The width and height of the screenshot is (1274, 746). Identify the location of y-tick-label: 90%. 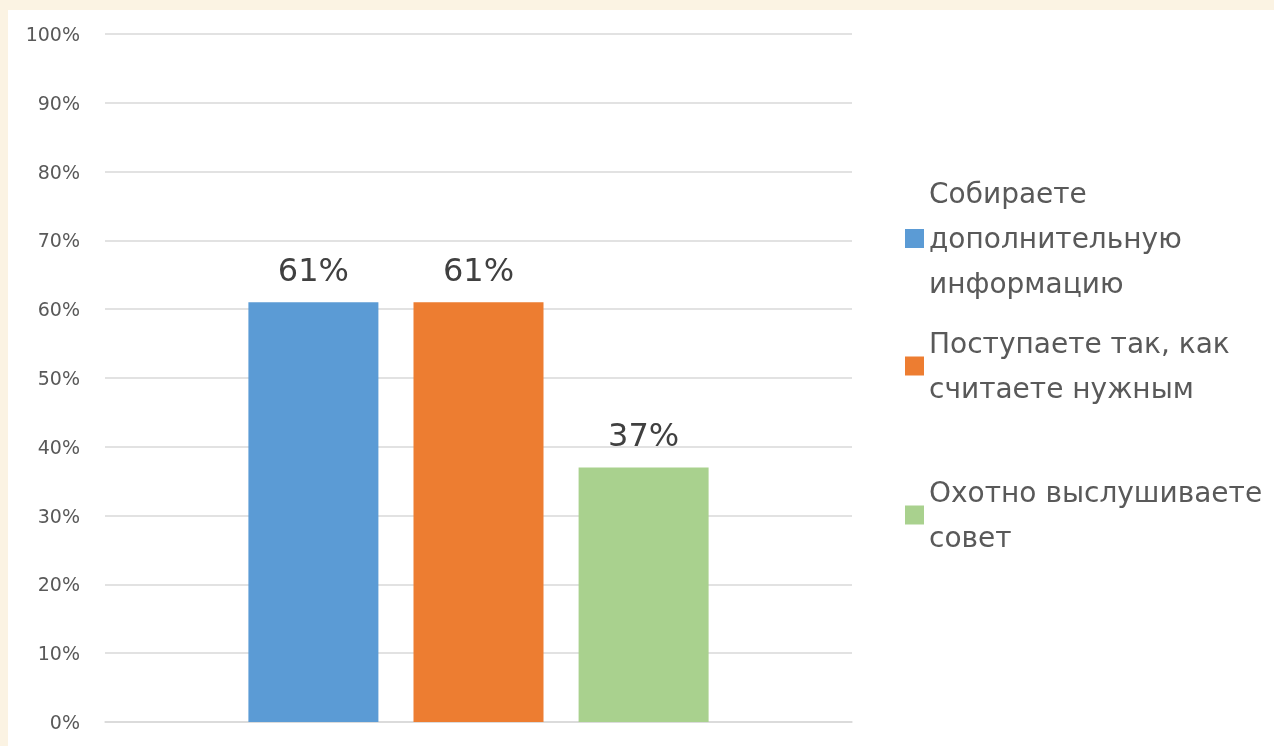
(58, 102).